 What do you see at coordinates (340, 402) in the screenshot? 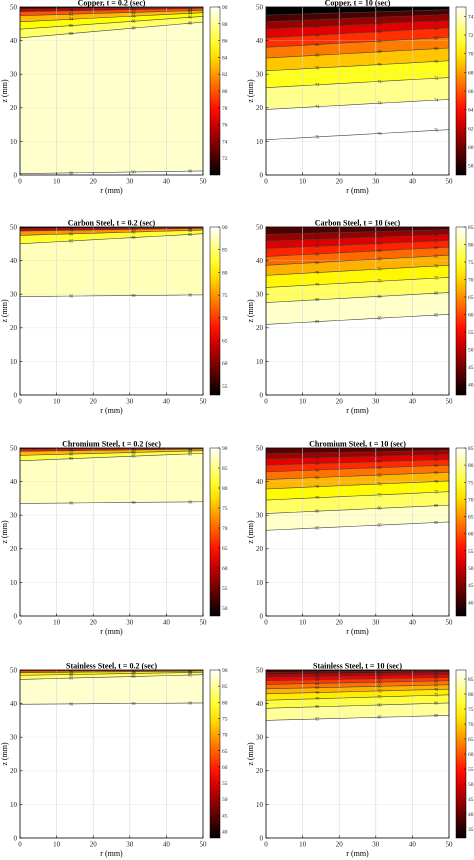
I see `chart-4-xtick-label: 20` at bounding box center [340, 402].